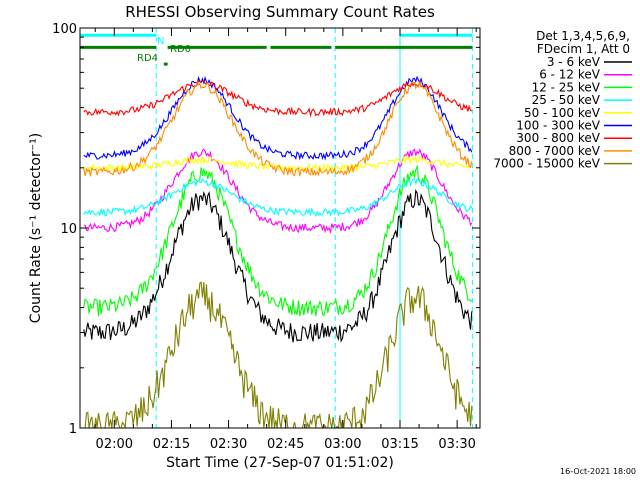 This screenshot has height=480, width=640. What do you see at coordinates (342, 444) in the screenshot?
I see `x-tick-label: 03:00` at bounding box center [342, 444].